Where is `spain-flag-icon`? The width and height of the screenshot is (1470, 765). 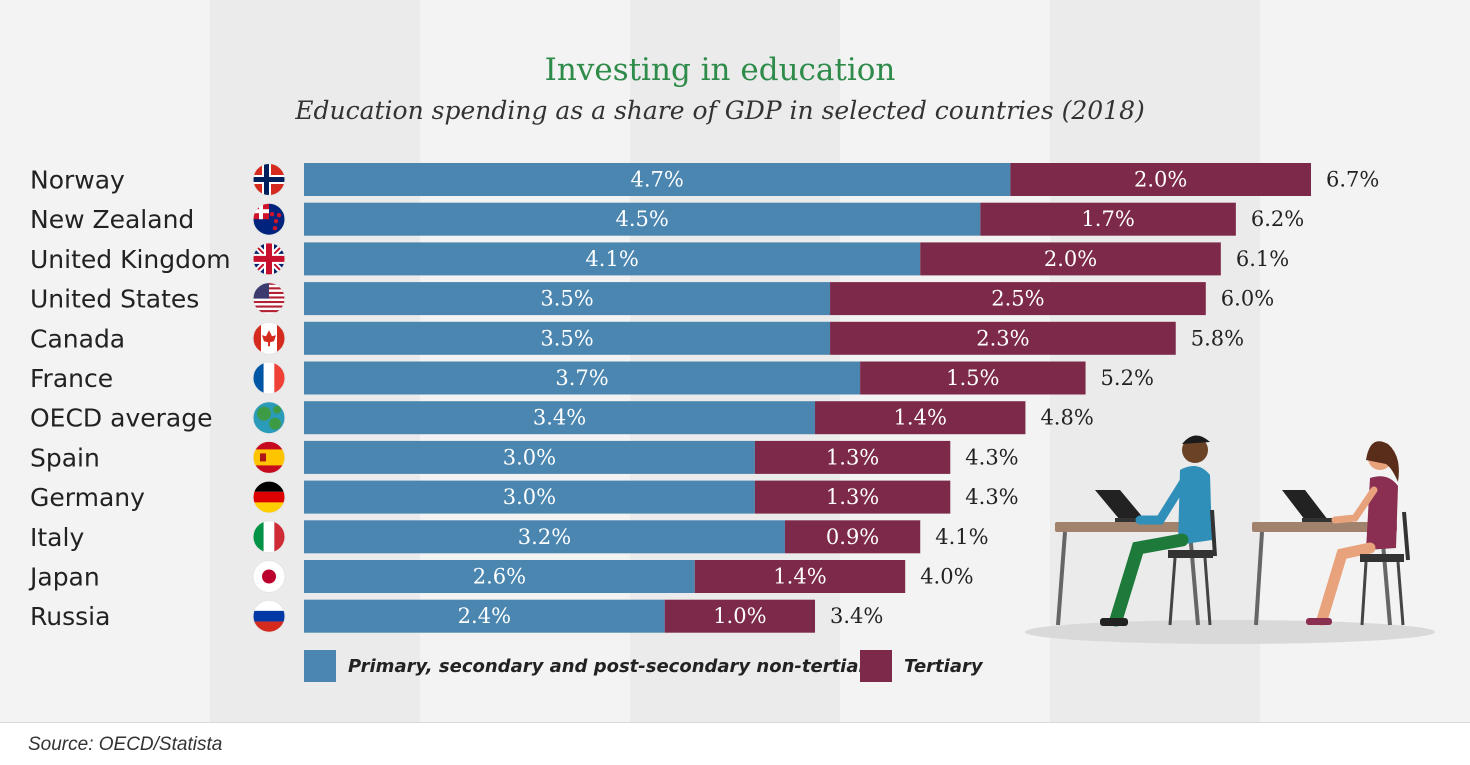
spain-flag-icon is located at coordinates (269, 457).